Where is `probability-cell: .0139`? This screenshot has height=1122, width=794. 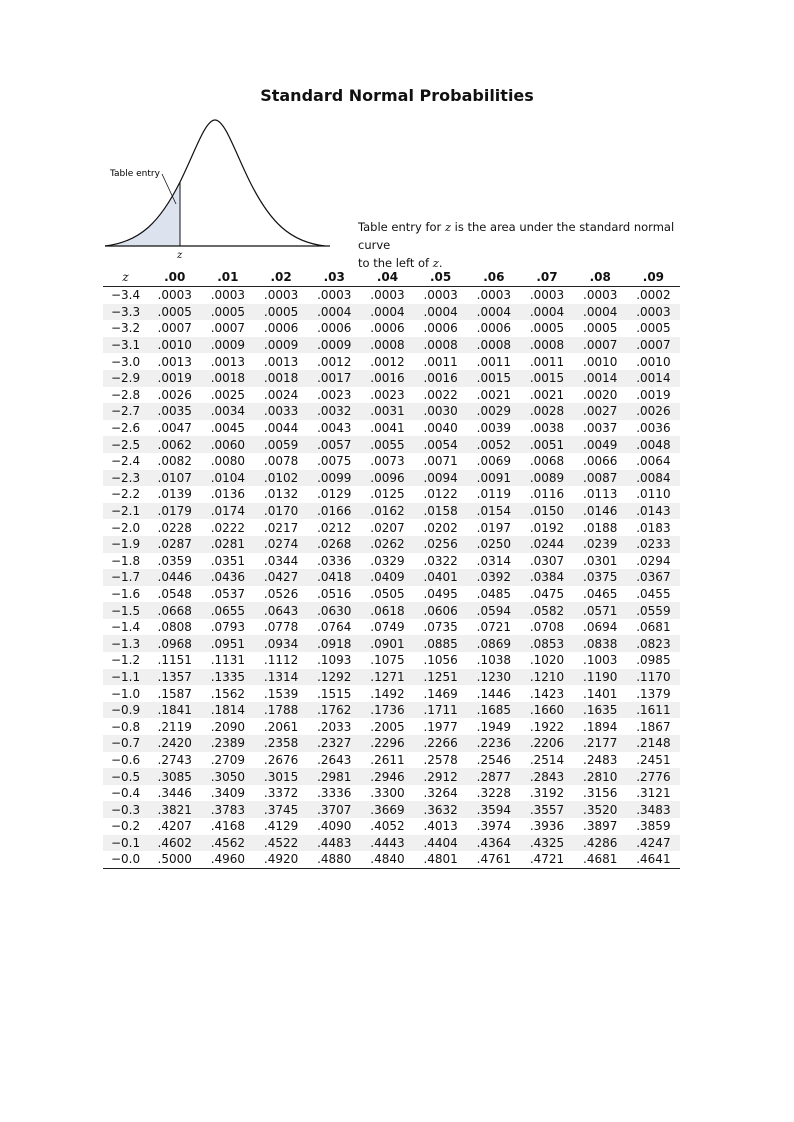
probability-cell: .0139 is located at coordinates (174, 494).